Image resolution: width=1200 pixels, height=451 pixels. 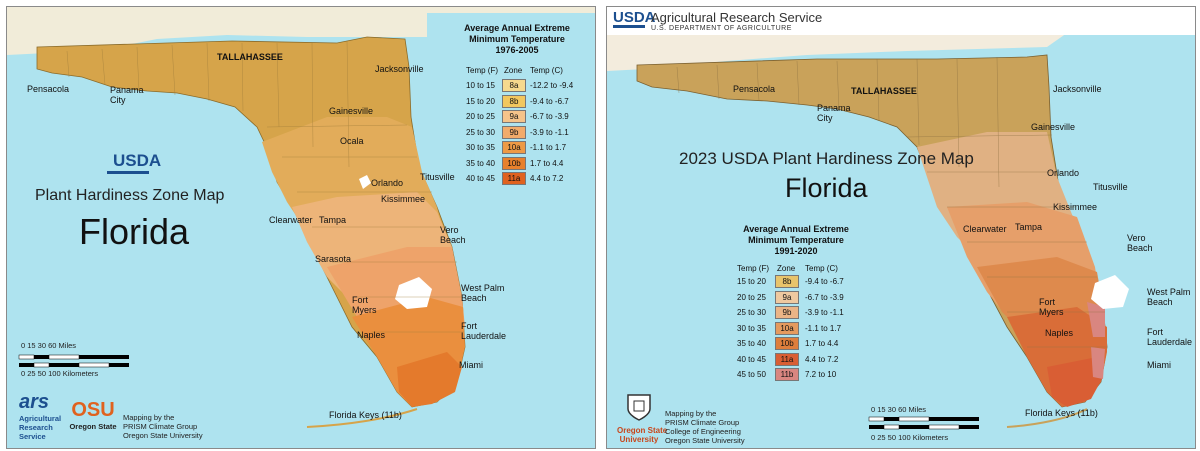 What do you see at coordinates (721, 28) in the screenshot?
I see `department-name: U.S. DEPARTMENT OF AGRICULTURE` at bounding box center [721, 28].